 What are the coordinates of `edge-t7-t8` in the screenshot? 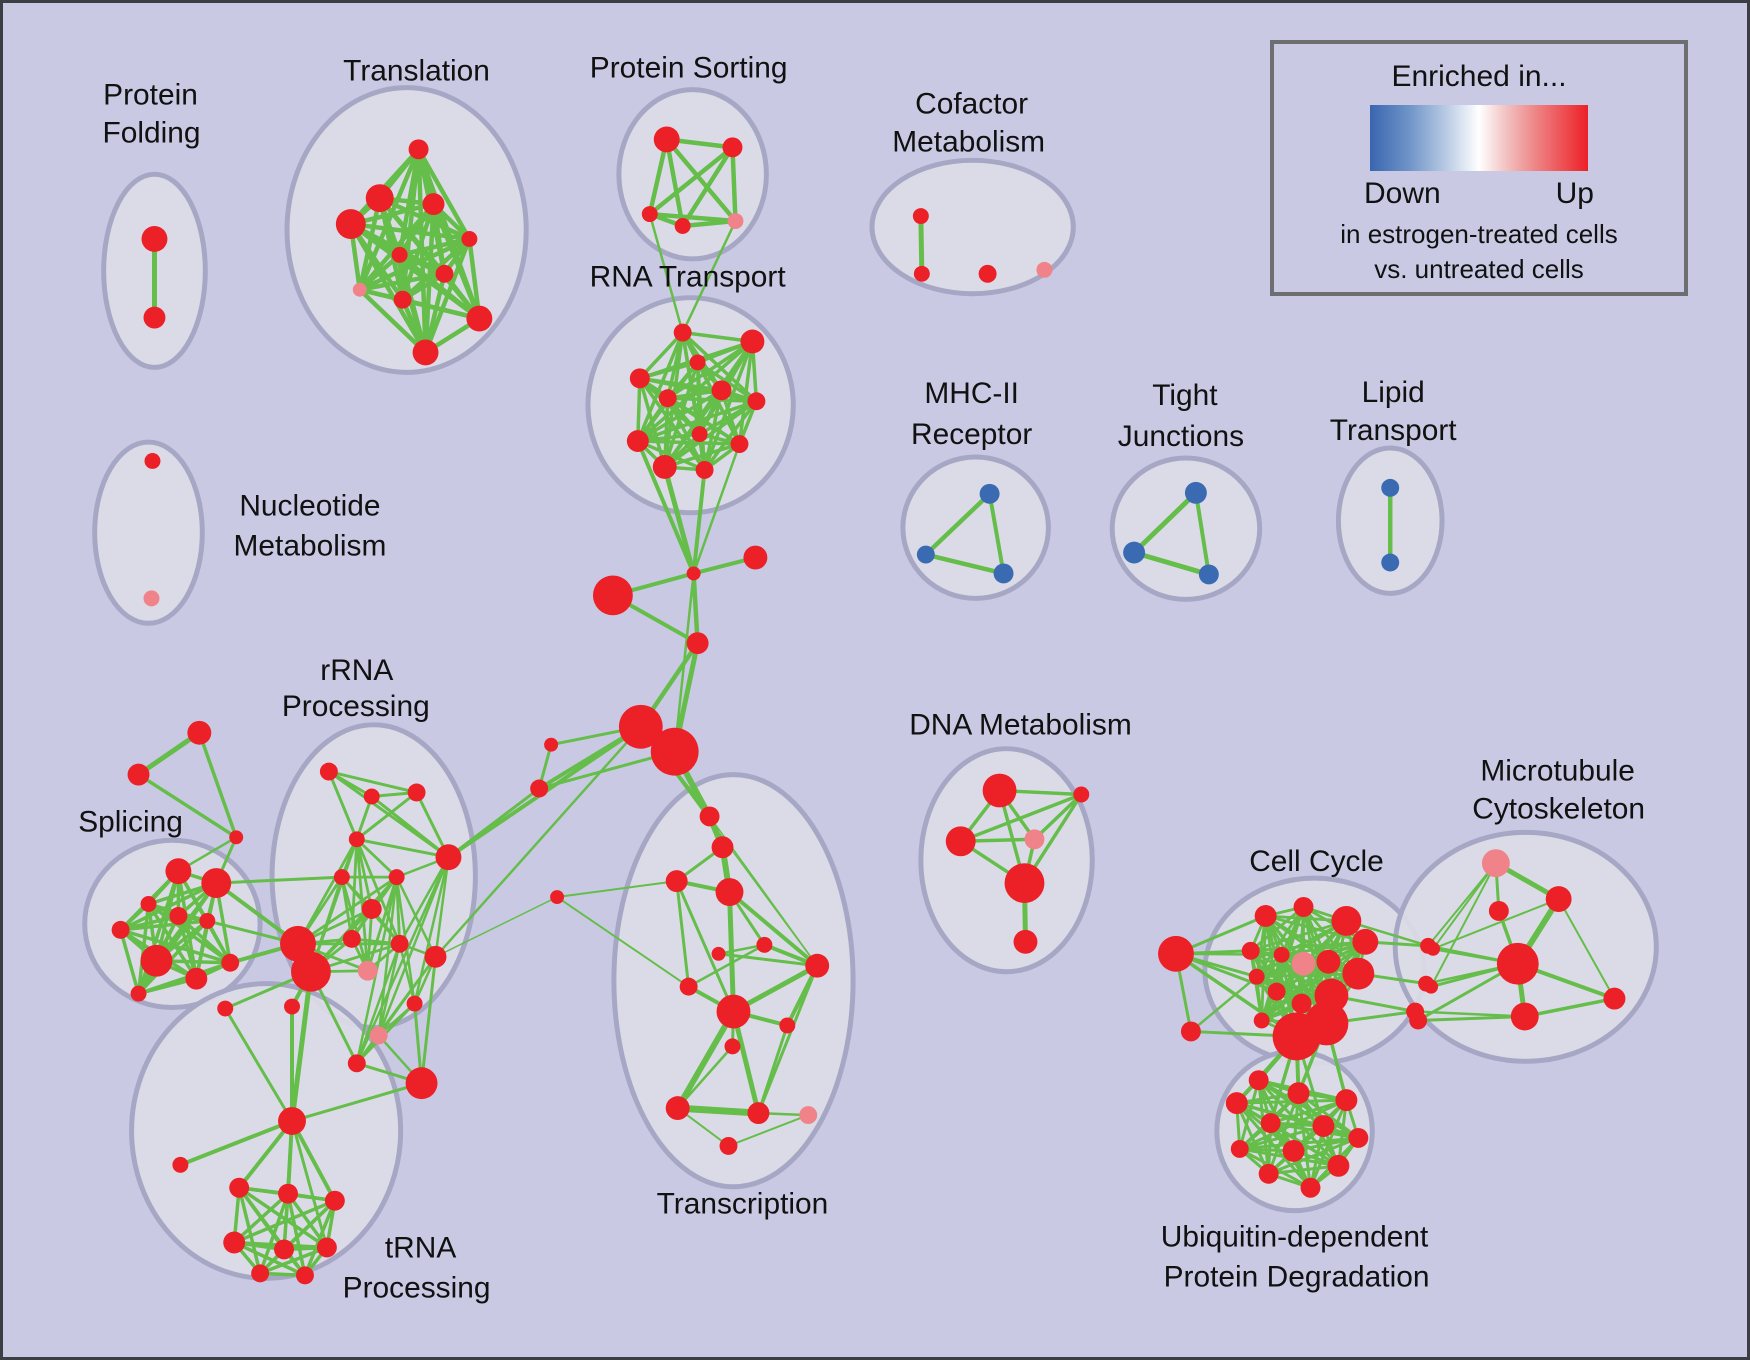 It's located at (402, 281).